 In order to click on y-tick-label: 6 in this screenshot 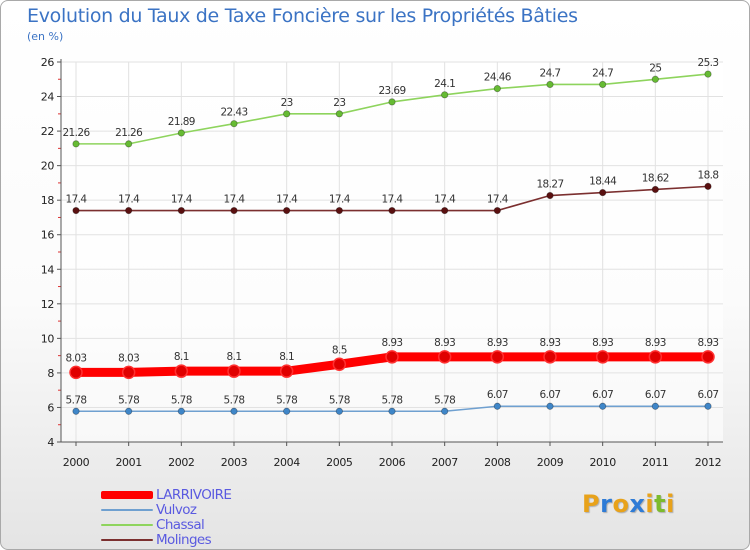, I will do `click(50, 407)`.